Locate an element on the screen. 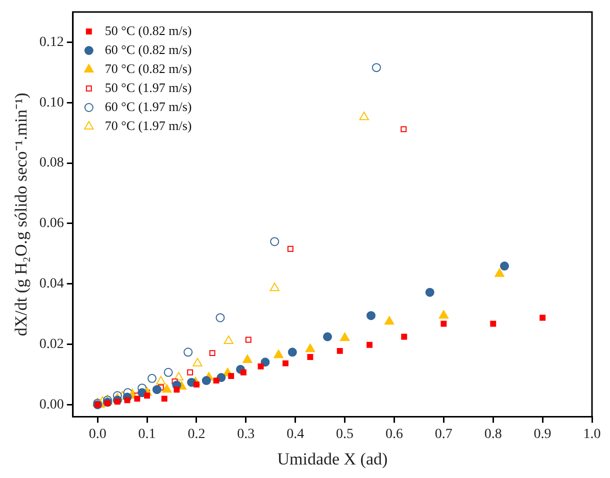 The width and height of the screenshot is (610, 478). y-tick-label: 0.10 is located at coordinates (51, 102).